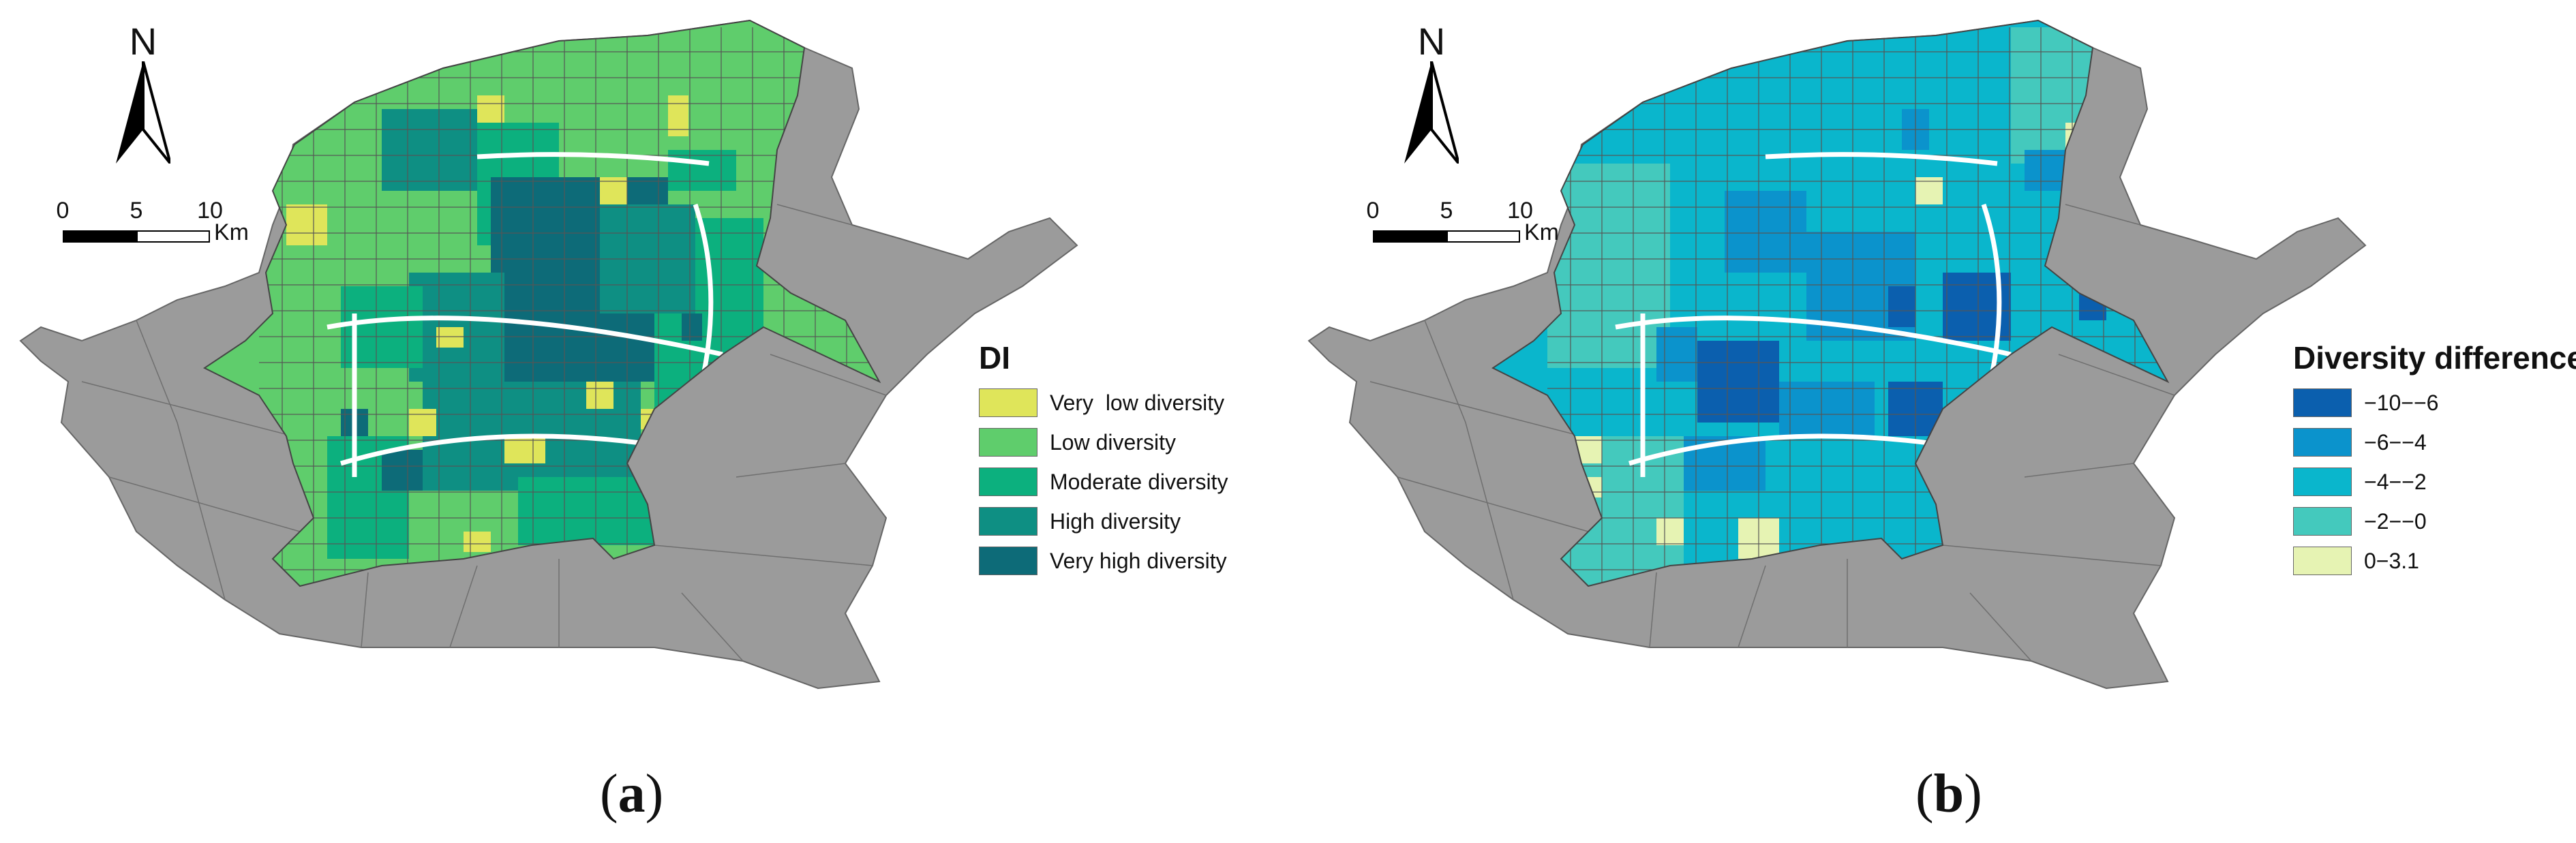 The height and width of the screenshot is (843, 2576). What do you see at coordinates (994, 357) in the screenshot?
I see `legend-title: DI` at bounding box center [994, 357].